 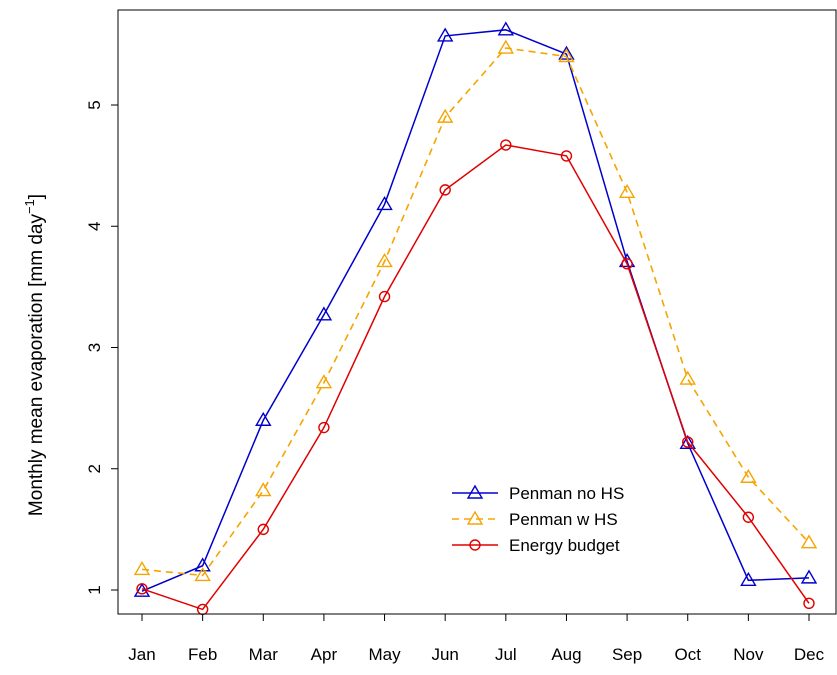 What do you see at coordinates (809, 654) in the screenshot?
I see `x-tick-label: Dec` at bounding box center [809, 654].